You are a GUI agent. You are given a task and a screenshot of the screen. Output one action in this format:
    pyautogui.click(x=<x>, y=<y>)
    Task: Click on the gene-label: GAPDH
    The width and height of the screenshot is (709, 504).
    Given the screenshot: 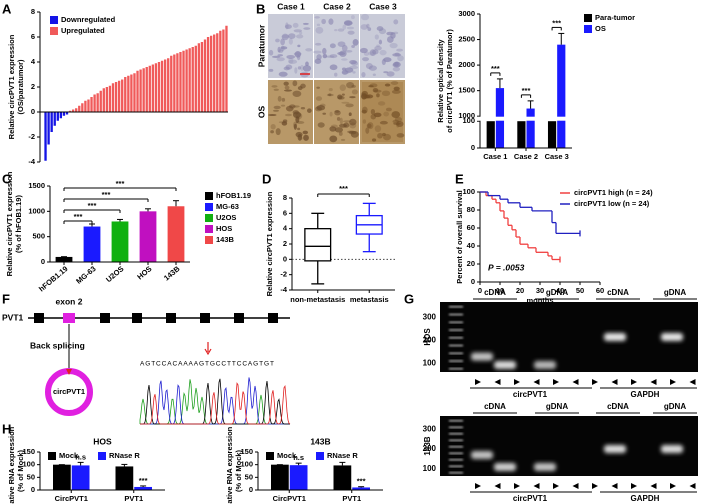 What is the action you would take?
    pyautogui.click(x=645, y=394)
    